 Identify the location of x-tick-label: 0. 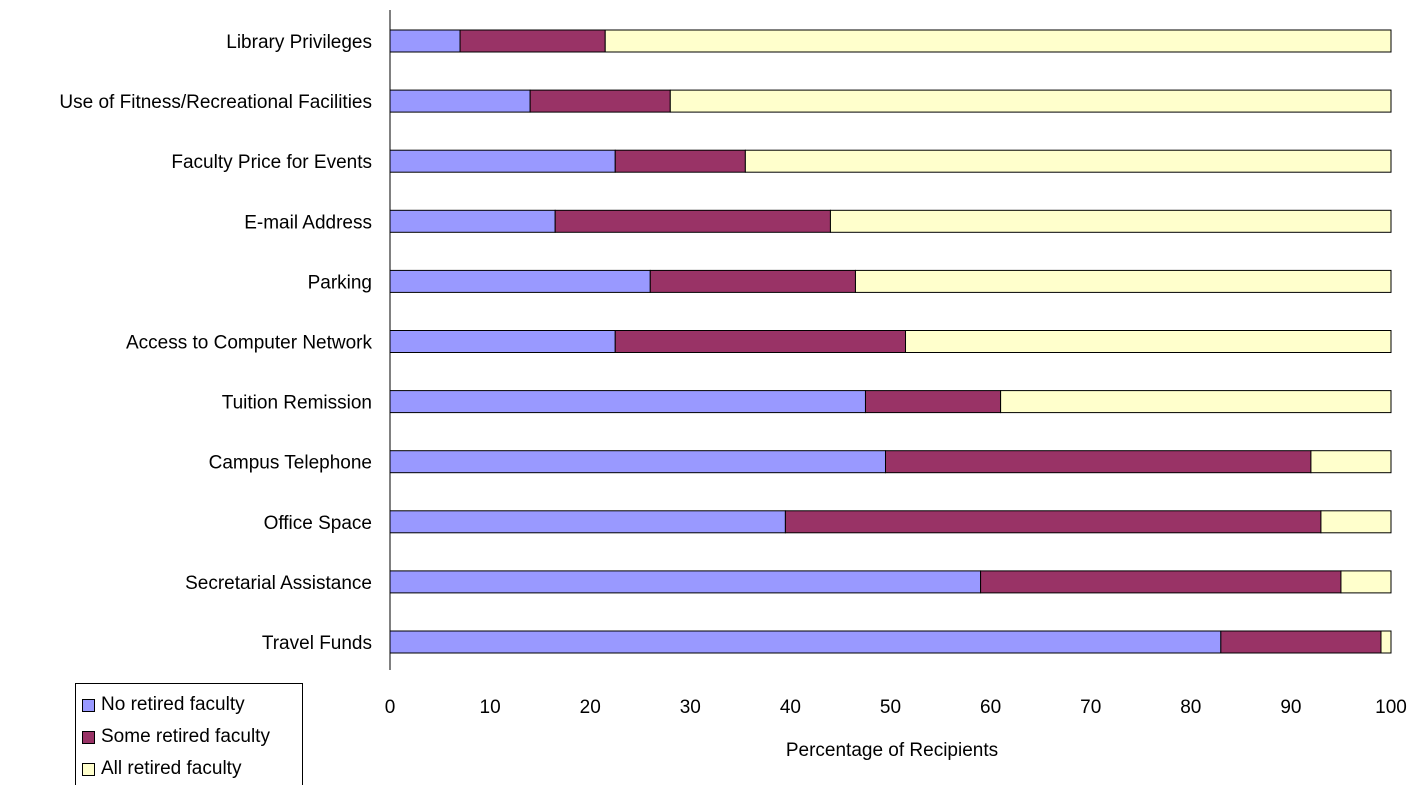
(390, 707).